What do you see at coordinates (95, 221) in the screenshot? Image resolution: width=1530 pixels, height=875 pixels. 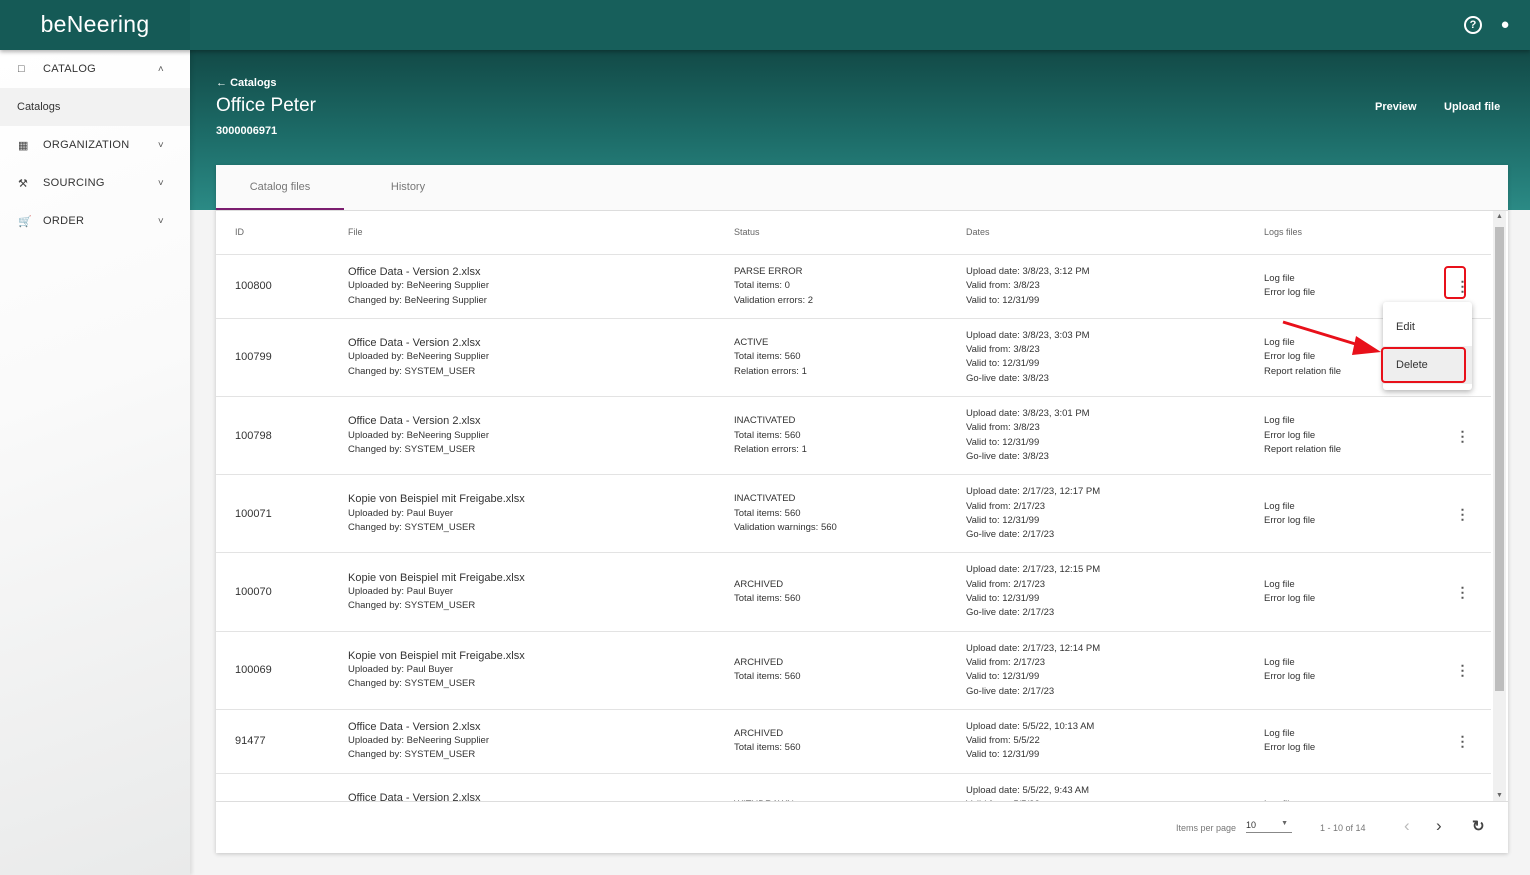 I see `sidebar-item-order: 🛒 ORDER ˅` at bounding box center [95, 221].